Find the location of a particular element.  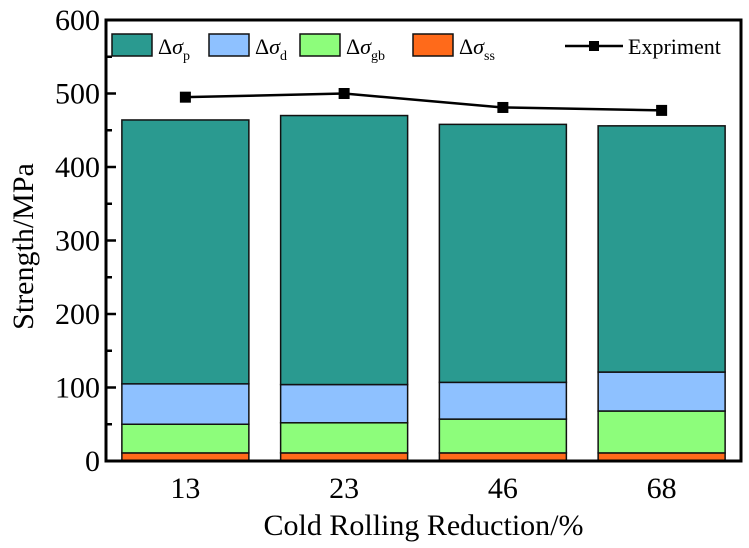

experiment-line is located at coordinates (423, 102).